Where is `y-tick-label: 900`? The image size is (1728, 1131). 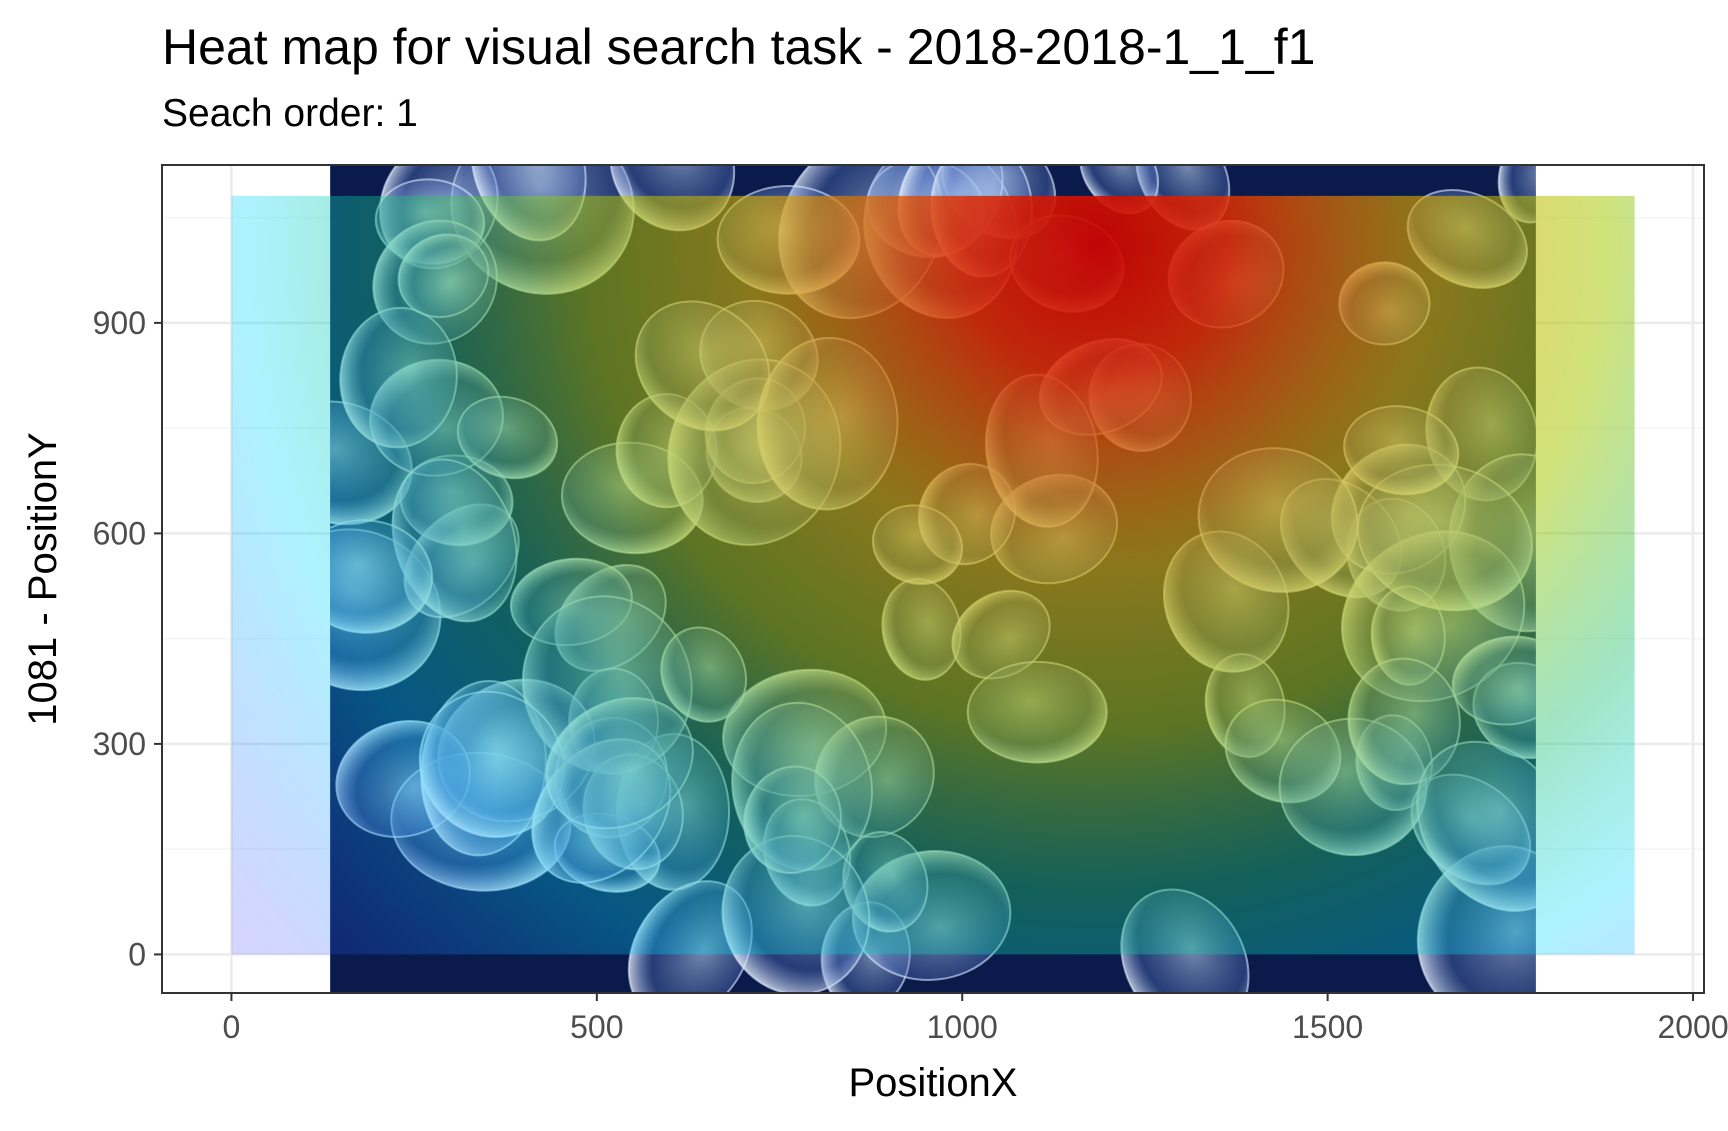
y-tick-label: 900 is located at coordinates (119, 323).